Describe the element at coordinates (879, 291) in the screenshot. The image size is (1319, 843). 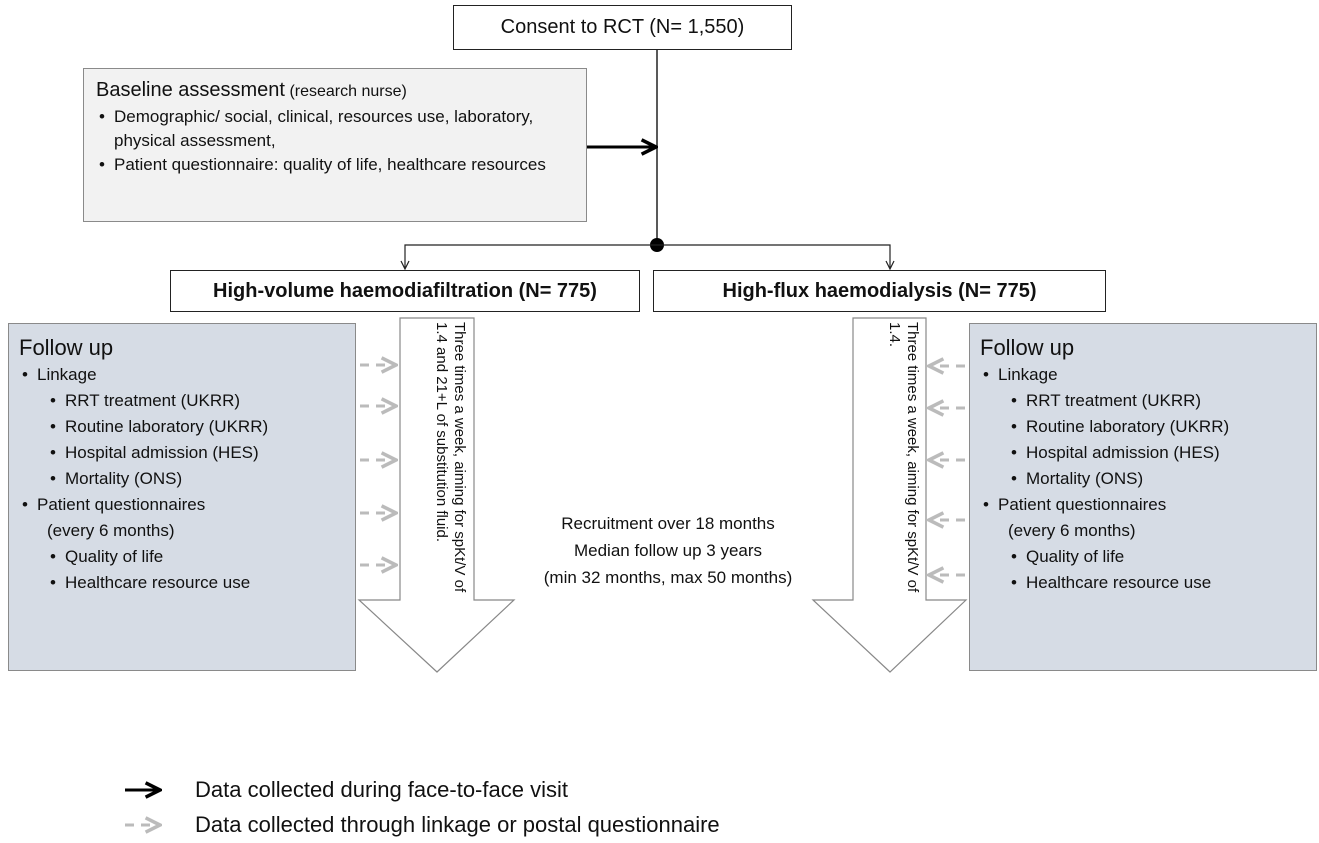
I see `arm-box: High-flux haemodialysis (N= 775)` at that location.